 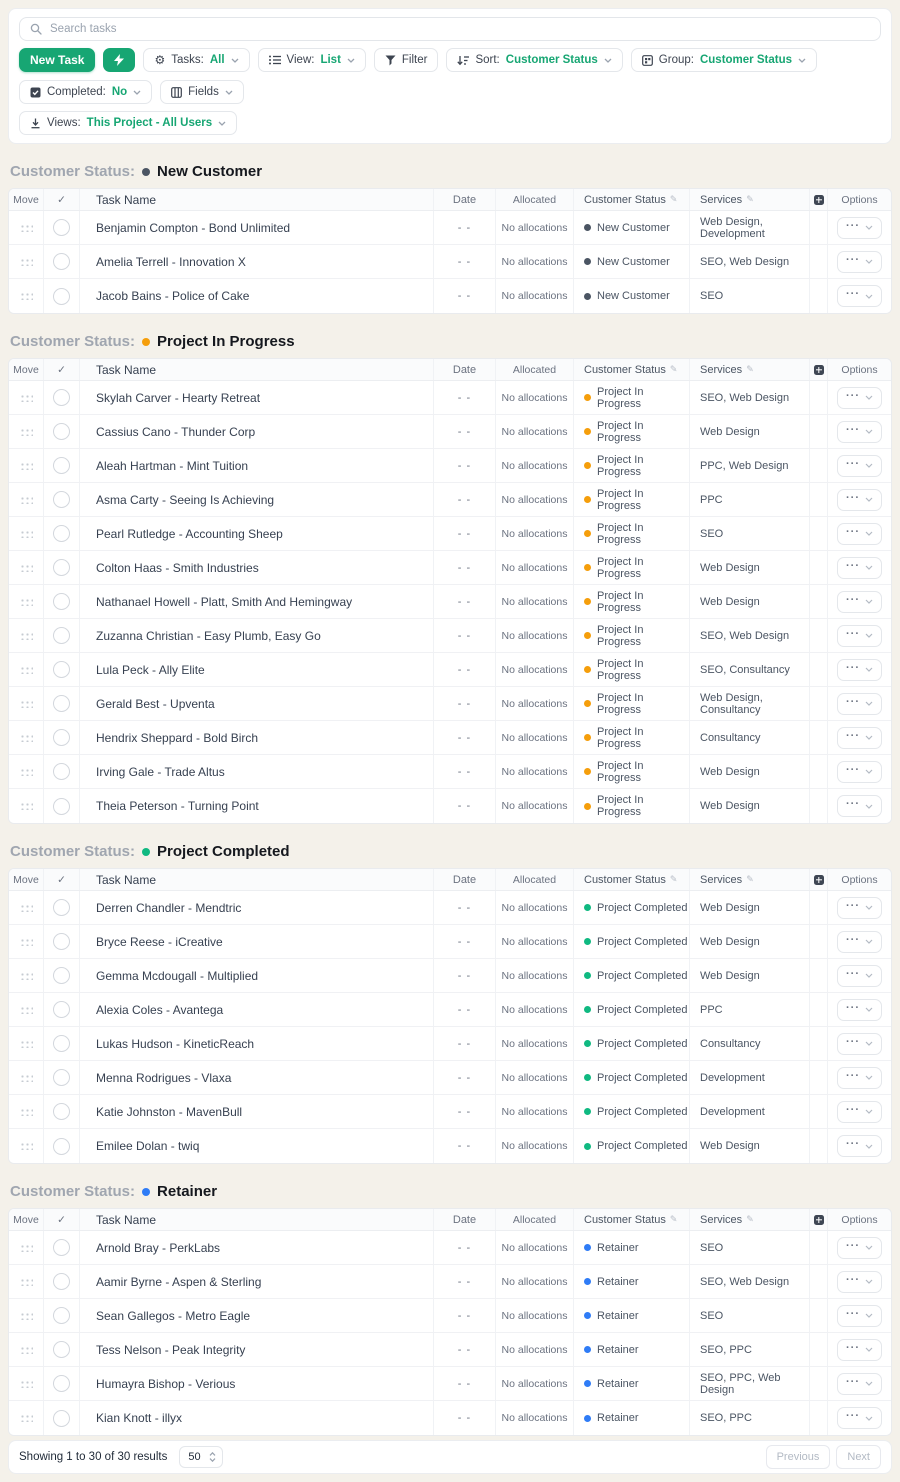 I want to click on task-name: Cassius Cano - Thunder Corp, so click(x=256, y=431).